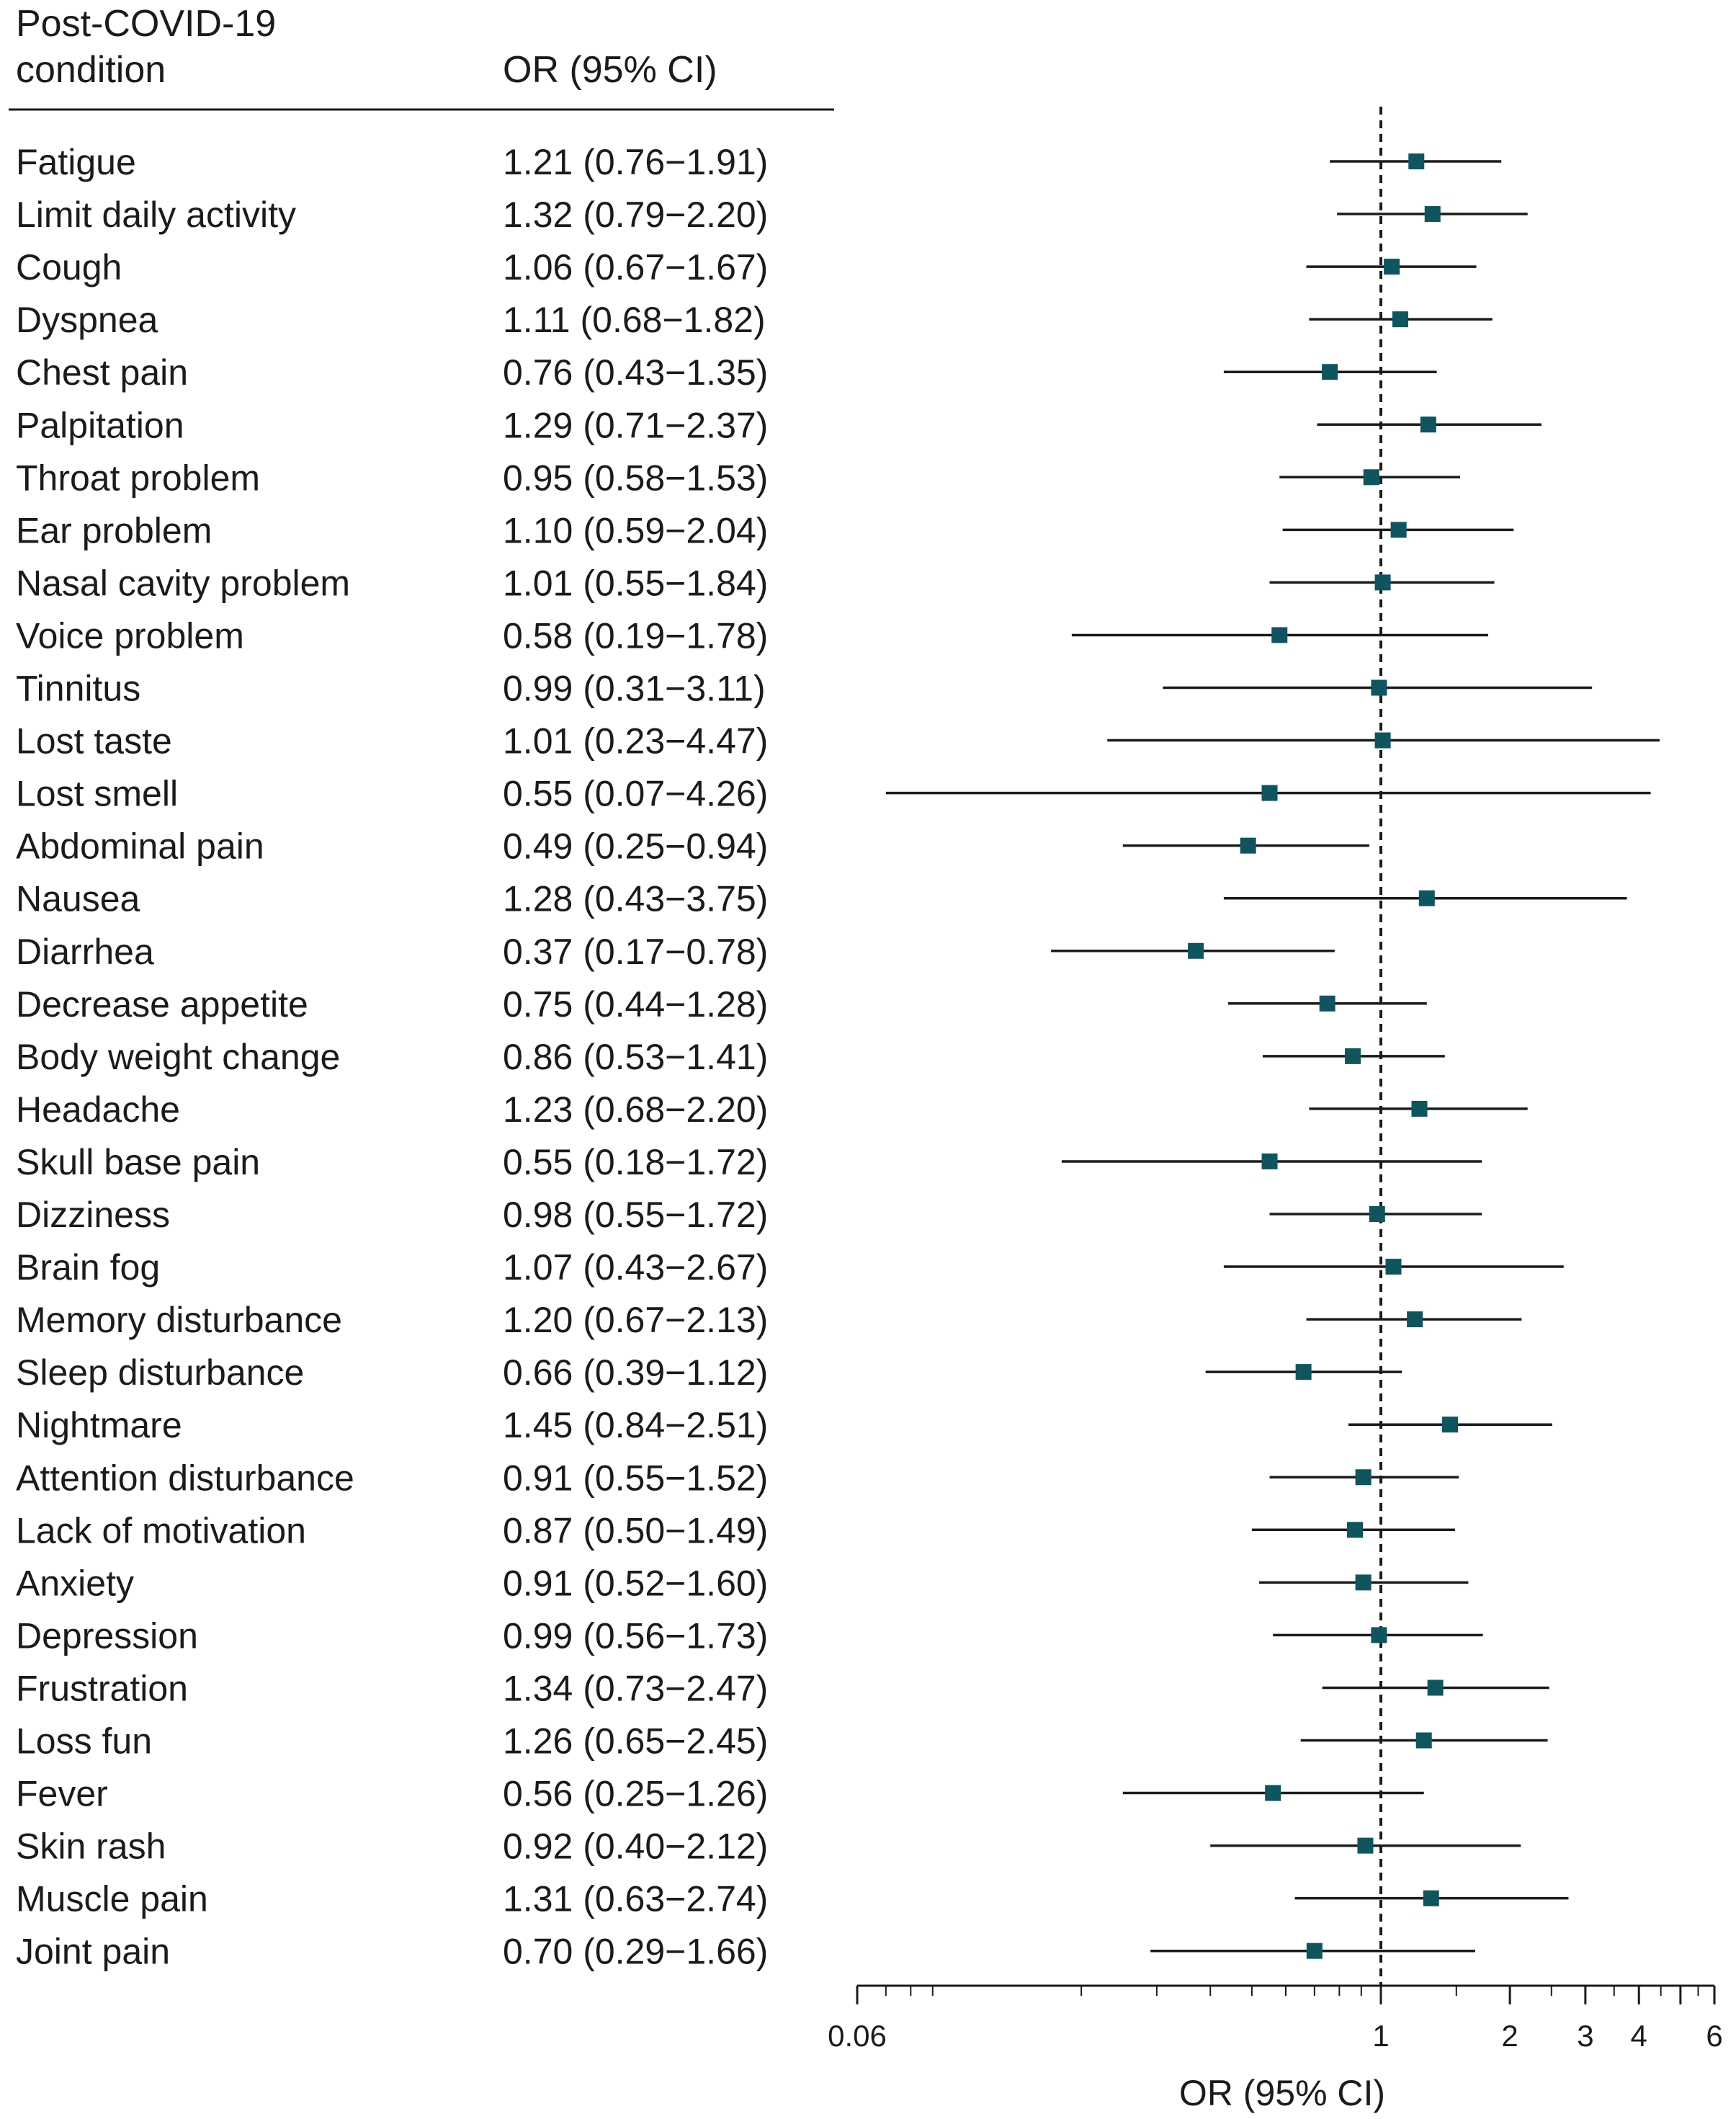 The height and width of the screenshot is (2119, 1736). Describe the element at coordinates (772, 215) in the screenshot. I see `forest-row: Limit daily activity 1.32 (0.79−2.20)` at that location.